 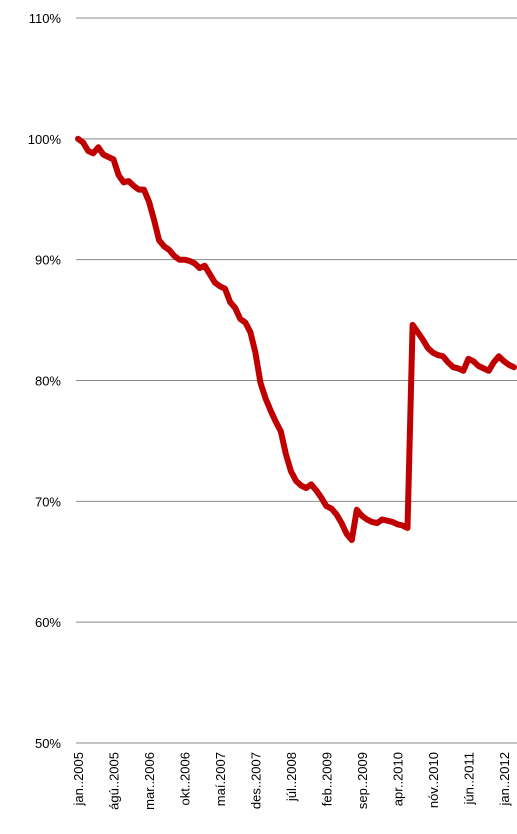 I want to click on y-tick-label: 60%, so click(x=48, y=622).